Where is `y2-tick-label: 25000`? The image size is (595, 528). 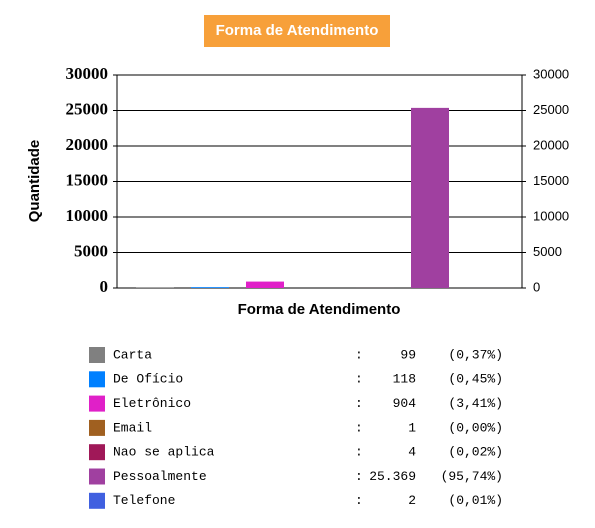 y2-tick-label: 25000 is located at coordinates (551, 109).